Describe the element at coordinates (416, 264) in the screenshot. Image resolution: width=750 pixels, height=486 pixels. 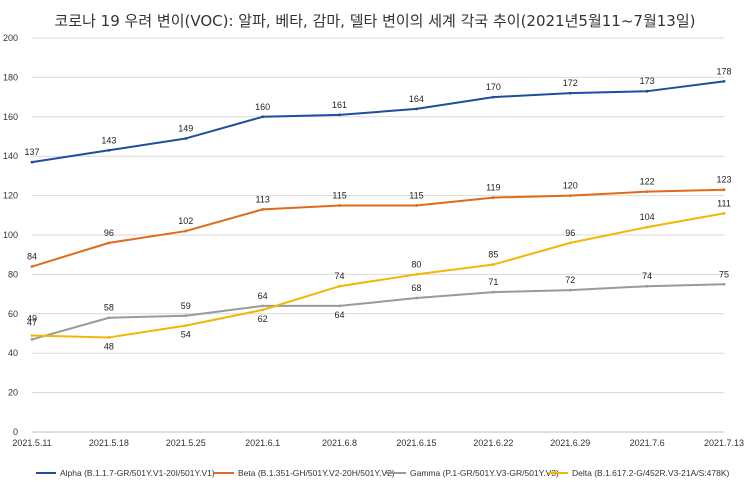
I see `data-label: 80` at that location.